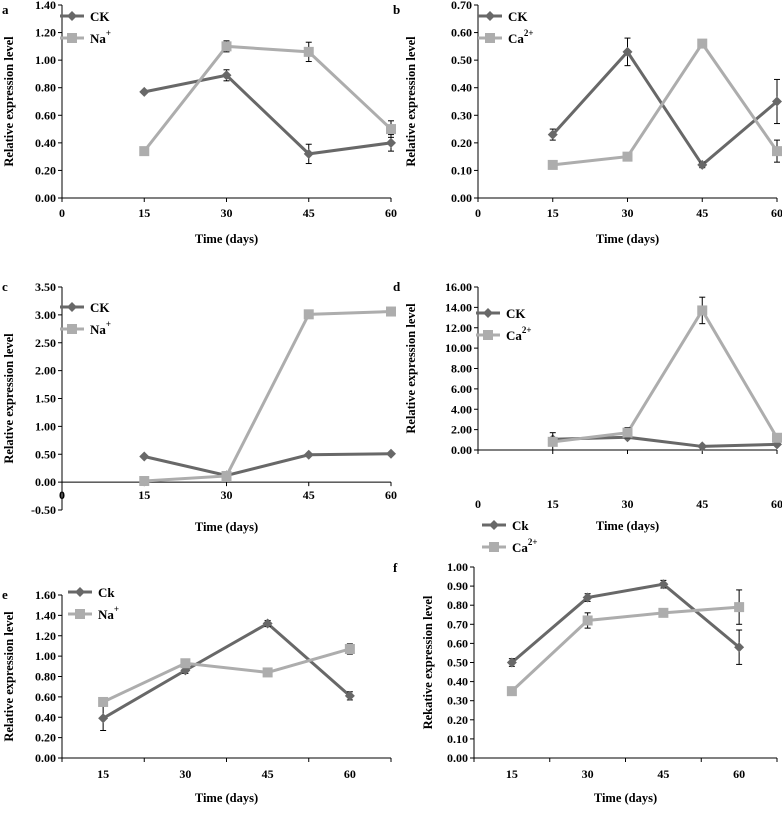  What do you see at coordinates (45, 454) in the screenshot?
I see `y-tick-label: 0.50` at bounding box center [45, 454].